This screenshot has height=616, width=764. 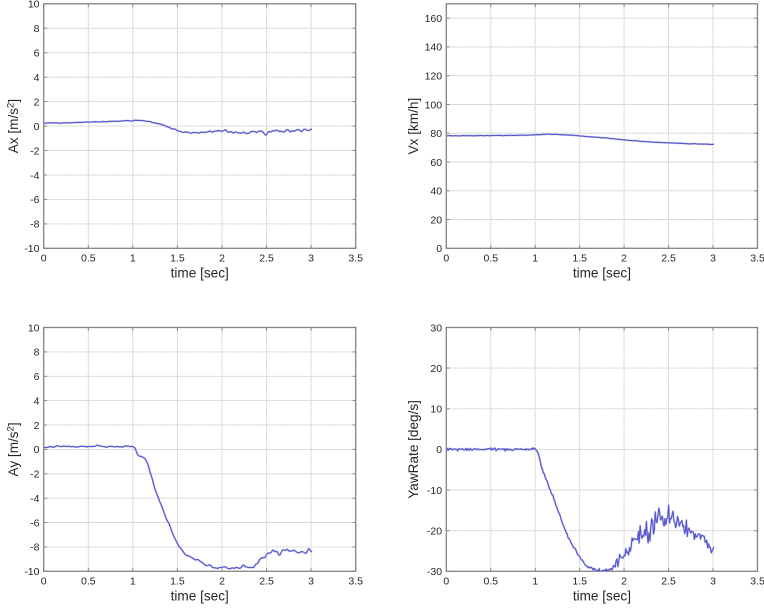 I want to click on svg-text: 80, so click(x=436, y=134).